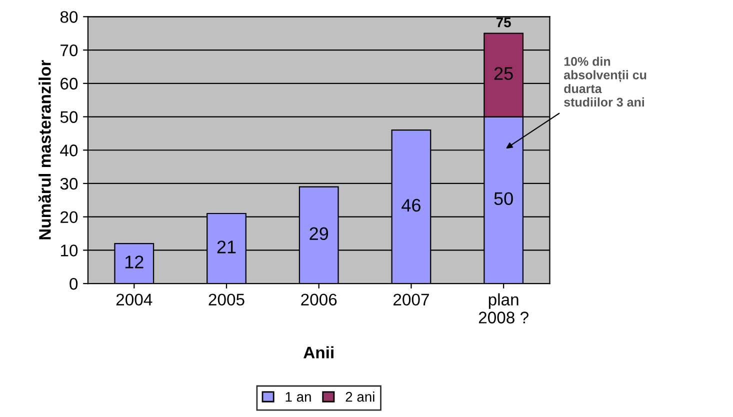 Image resolution: width=733 pixels, height=417 pixels. Describe the element at coordinates (69, 117) in the screenshot. I see `y-tick-label: 50` at that location.